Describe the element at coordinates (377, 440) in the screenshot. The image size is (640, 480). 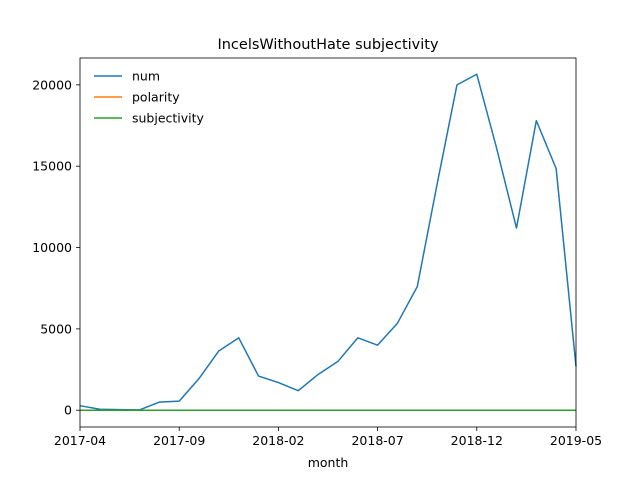
I see `x-tick-label: 2018-07` at that location.